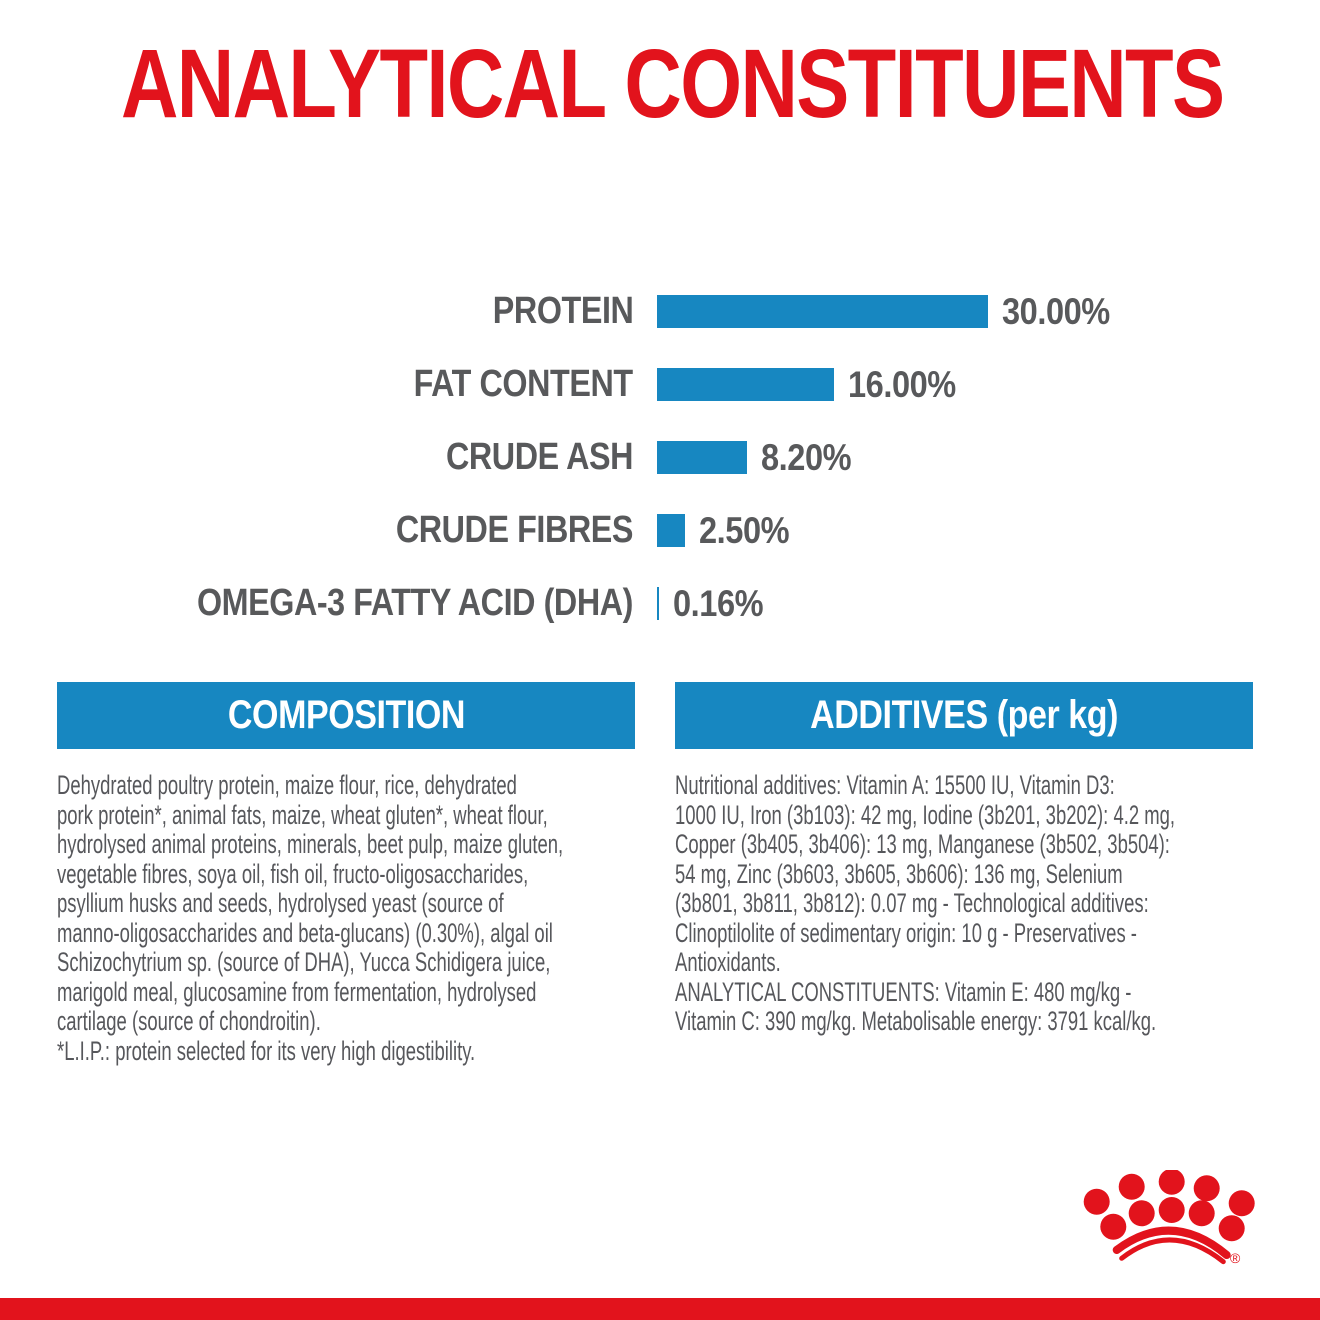  What do you see at coordinates (414, 603) in the screenshot?
I see `chart-category-label: OMEGA-3 FATTY ACID (DHA)` at bounding box center [414, 603].